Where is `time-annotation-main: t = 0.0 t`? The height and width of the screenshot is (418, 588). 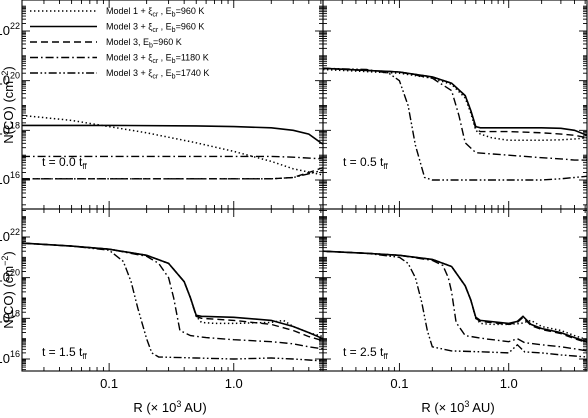
time-annotation-main: t = 0.0 t is located at coordinates (62, 162).